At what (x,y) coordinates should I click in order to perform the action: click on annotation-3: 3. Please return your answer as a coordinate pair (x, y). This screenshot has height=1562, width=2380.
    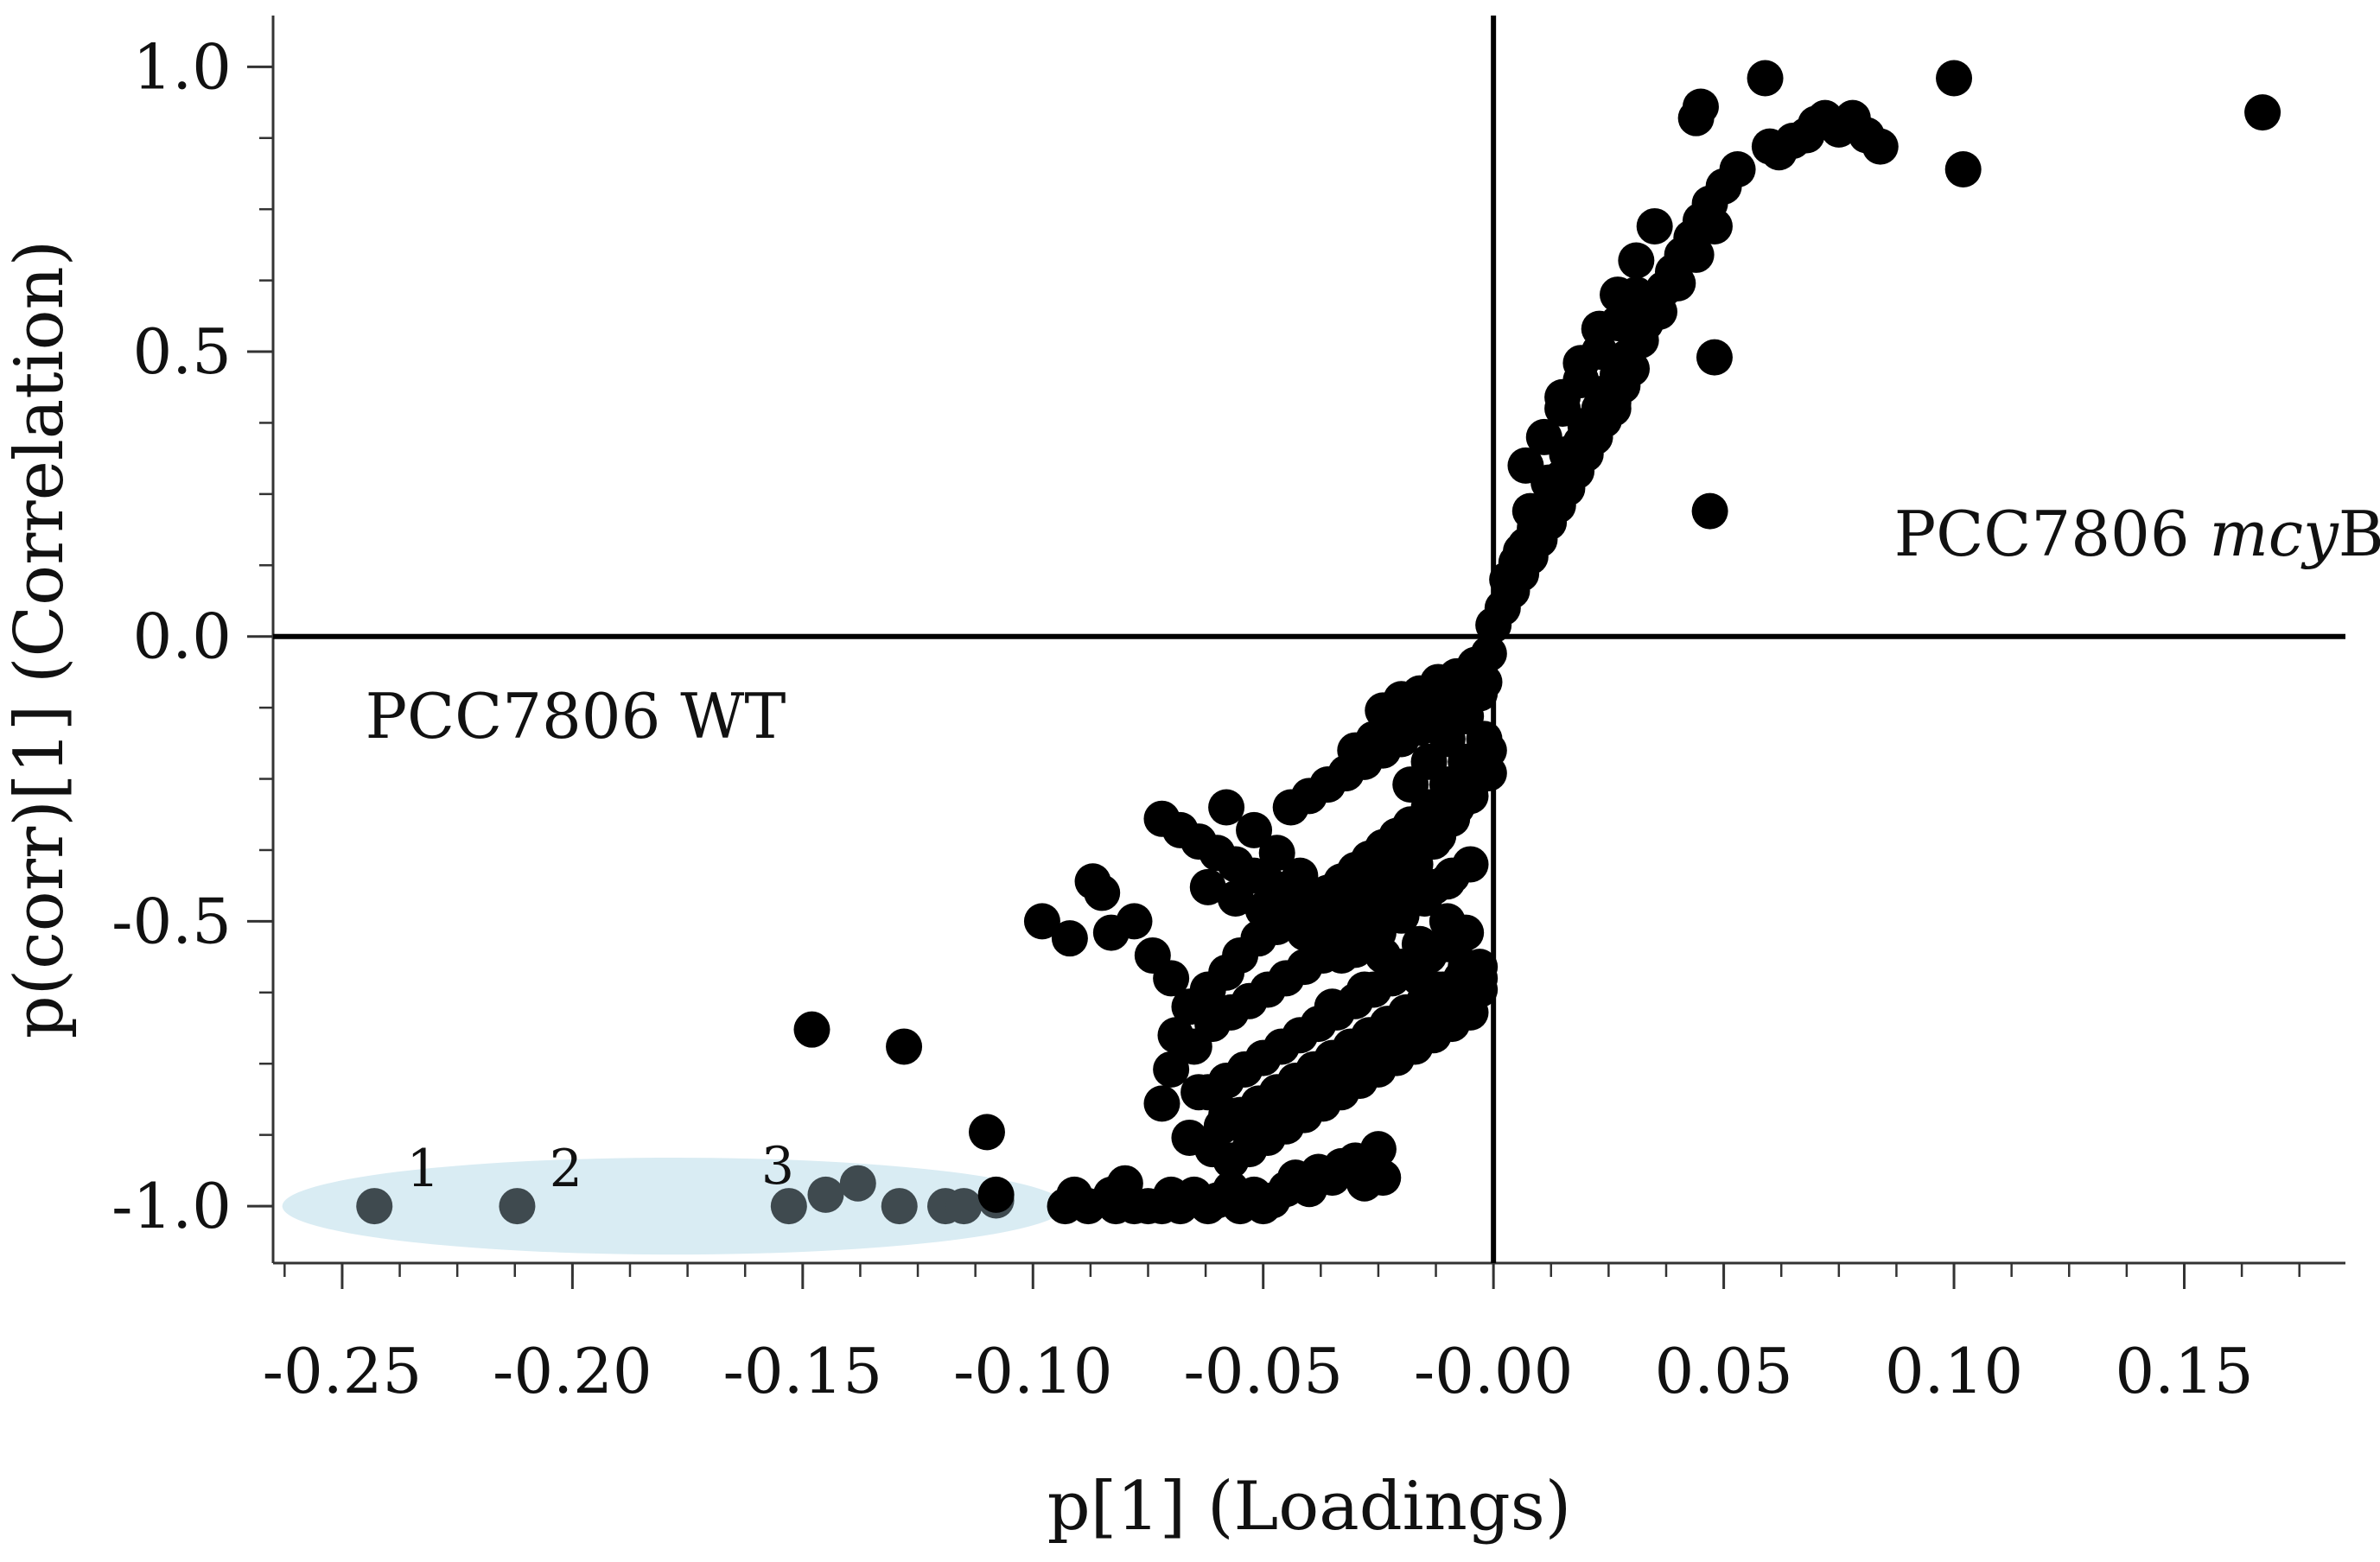
    Looking at the image, I should click on (778, 1166).